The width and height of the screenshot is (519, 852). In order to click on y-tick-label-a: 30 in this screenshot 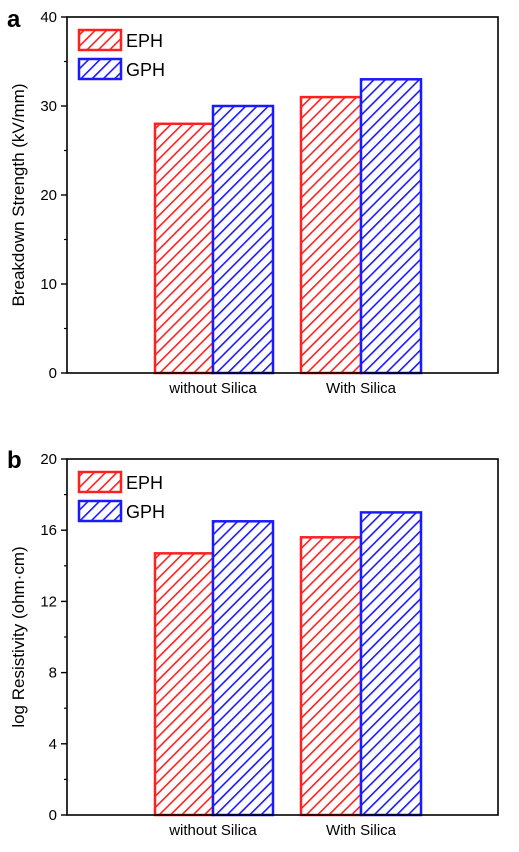, I will do `click(48, 106)`.